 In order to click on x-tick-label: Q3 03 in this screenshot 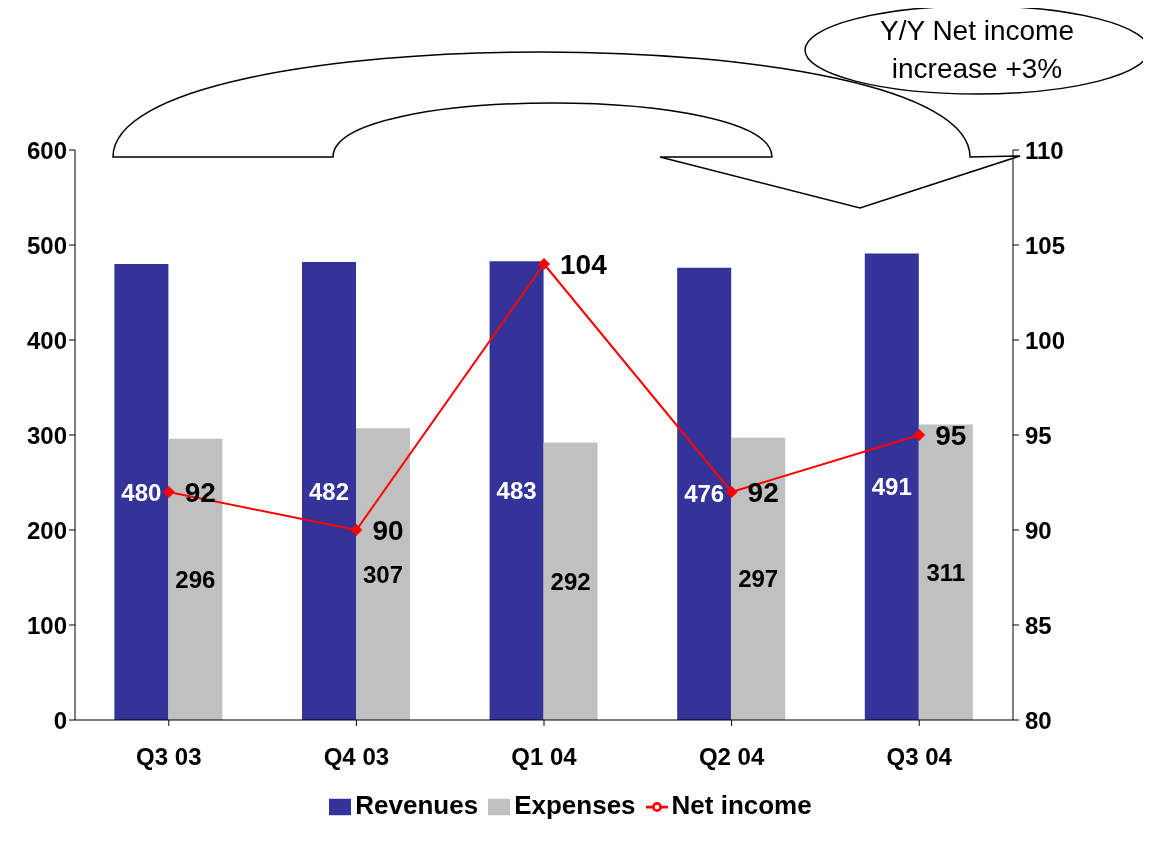, I will do `click(169, 757)`.